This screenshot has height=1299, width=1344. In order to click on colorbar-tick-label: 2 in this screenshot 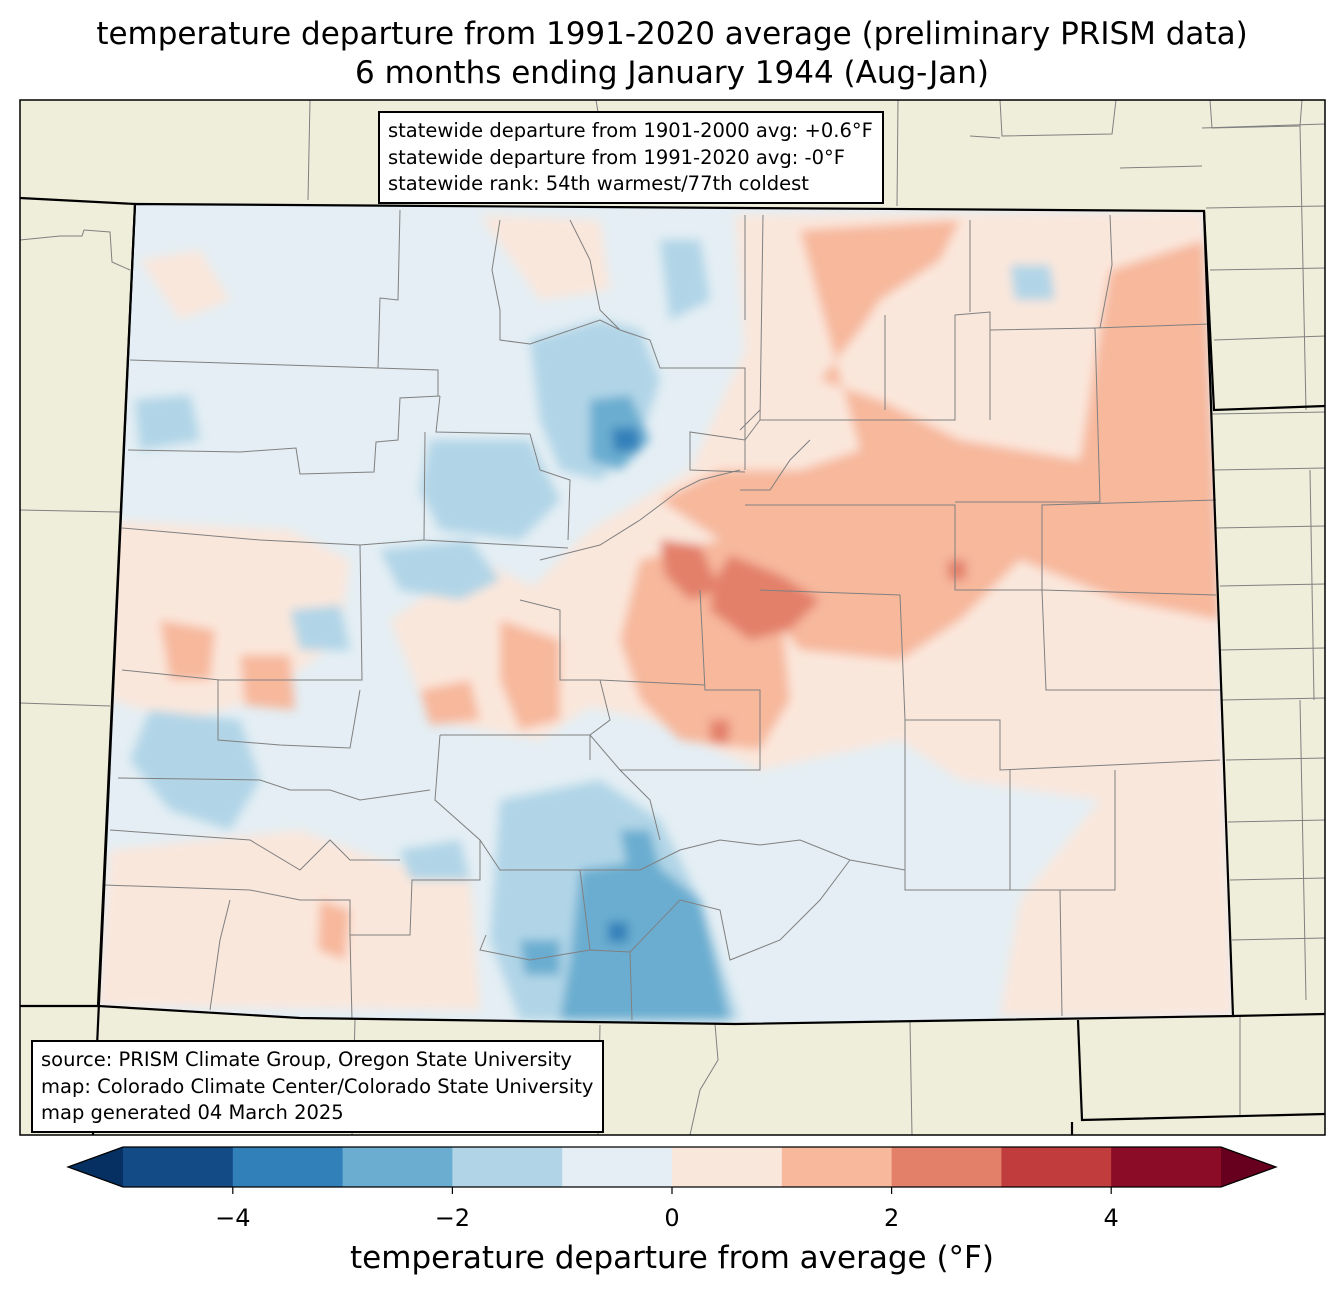, I will do `click(891, 1218)`.